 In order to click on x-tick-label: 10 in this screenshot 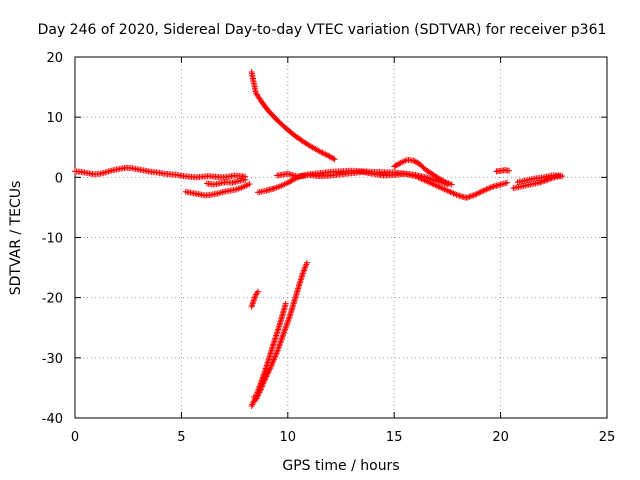, I will do `click(288, 437)`.